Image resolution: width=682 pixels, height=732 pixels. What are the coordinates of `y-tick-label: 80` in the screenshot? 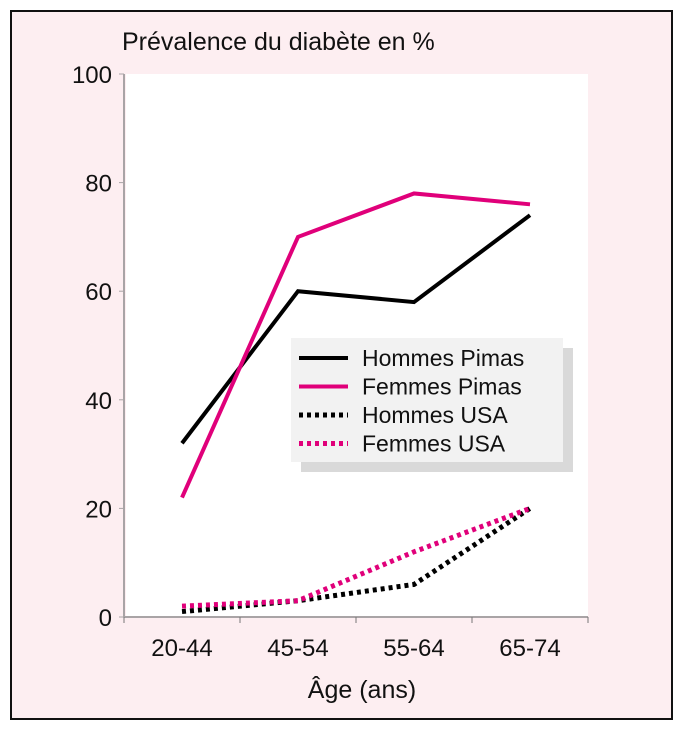 It's located at (98, 184).